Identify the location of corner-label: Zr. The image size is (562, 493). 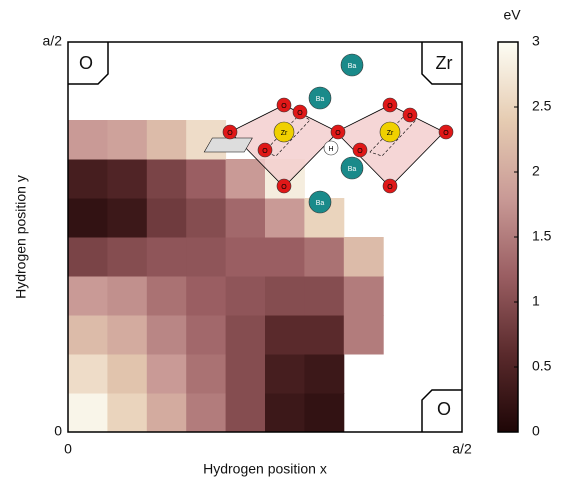
(444, 63).